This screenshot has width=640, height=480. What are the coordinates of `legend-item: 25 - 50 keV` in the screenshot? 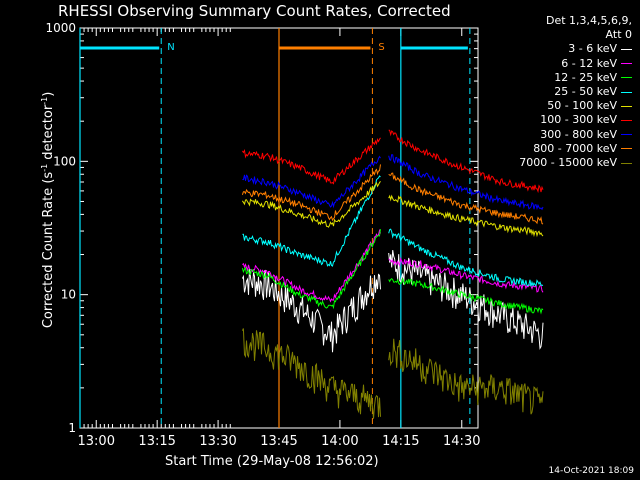 It's located at (575, 92).